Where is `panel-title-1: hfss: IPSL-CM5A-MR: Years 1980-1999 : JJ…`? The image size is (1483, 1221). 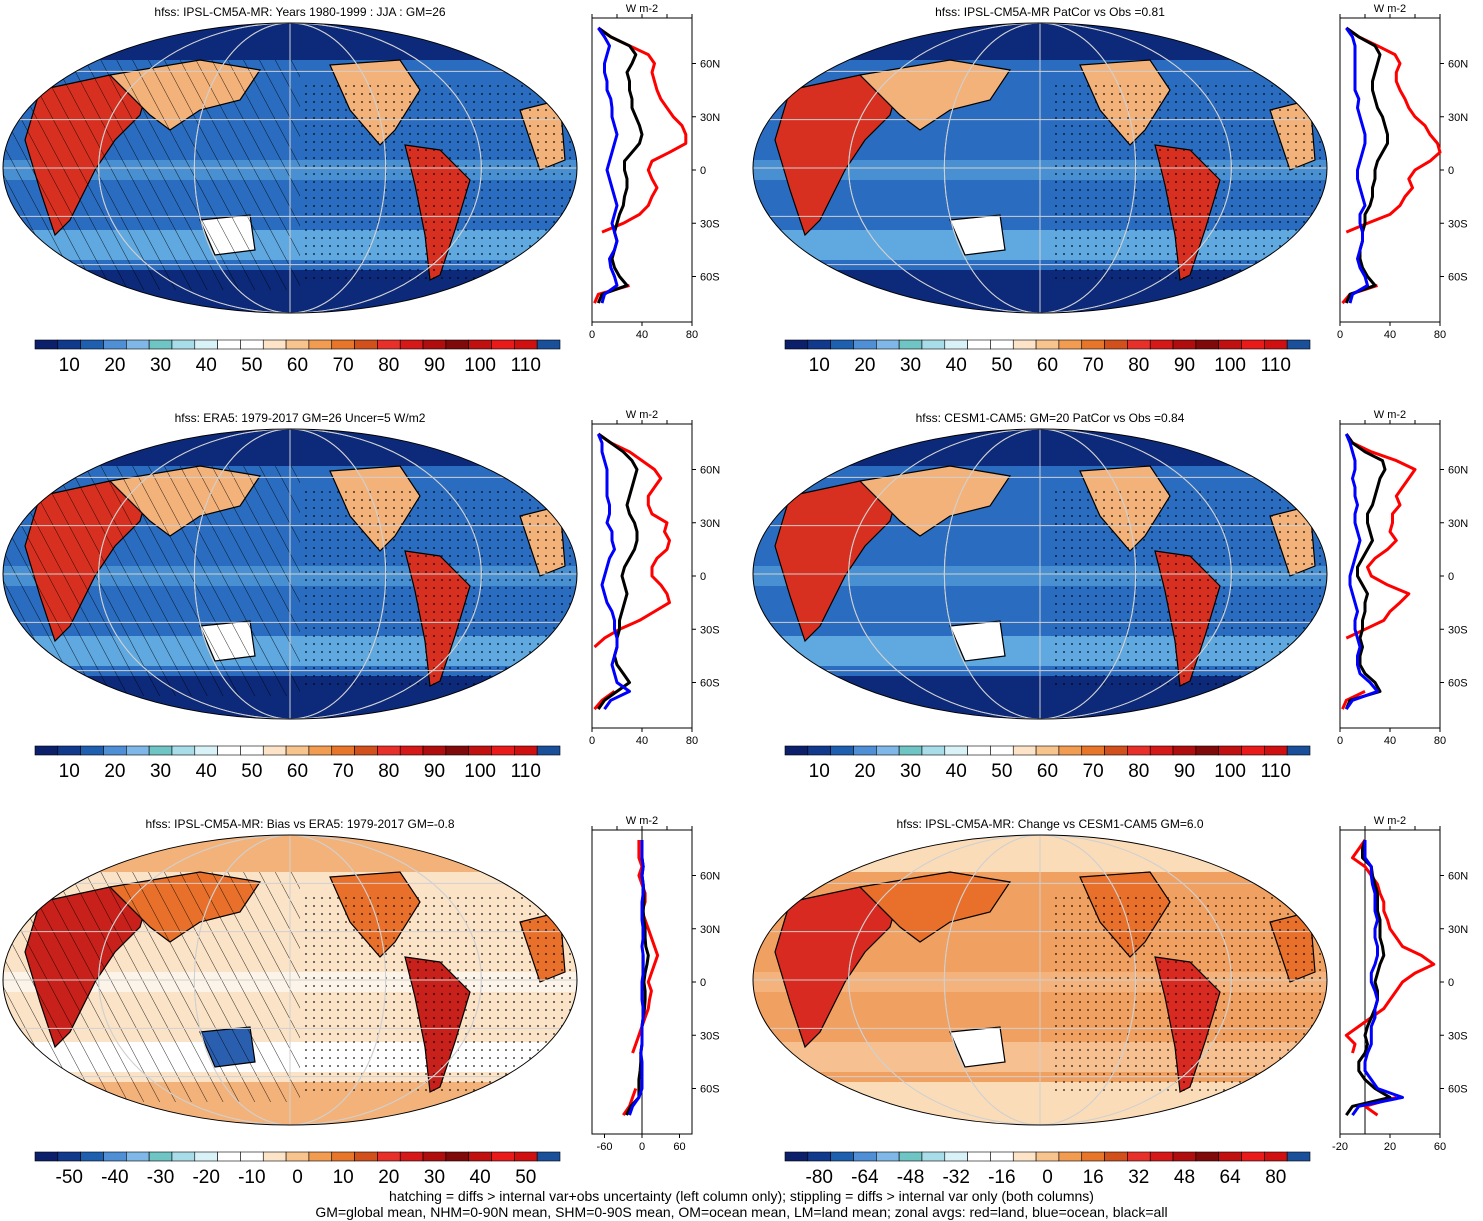 panel-title-1: hfss: IPSL-CM5A-MR: Years 1980-1999 : JJ… is located at coordinates (300, 12).